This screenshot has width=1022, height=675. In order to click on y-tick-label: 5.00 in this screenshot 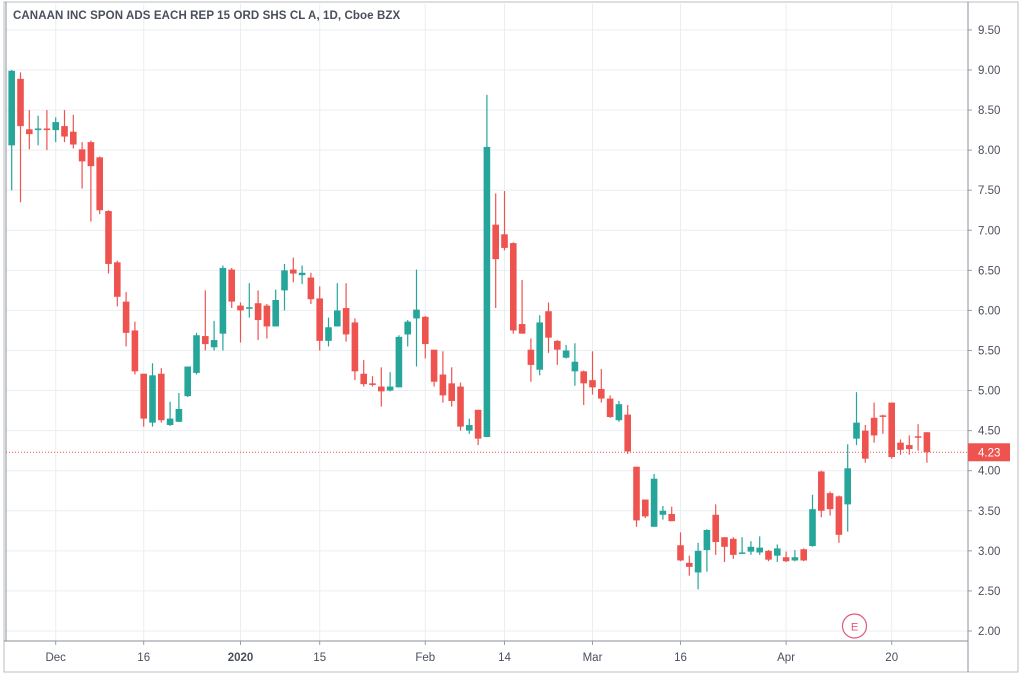, I will do `click(989, 392)`.